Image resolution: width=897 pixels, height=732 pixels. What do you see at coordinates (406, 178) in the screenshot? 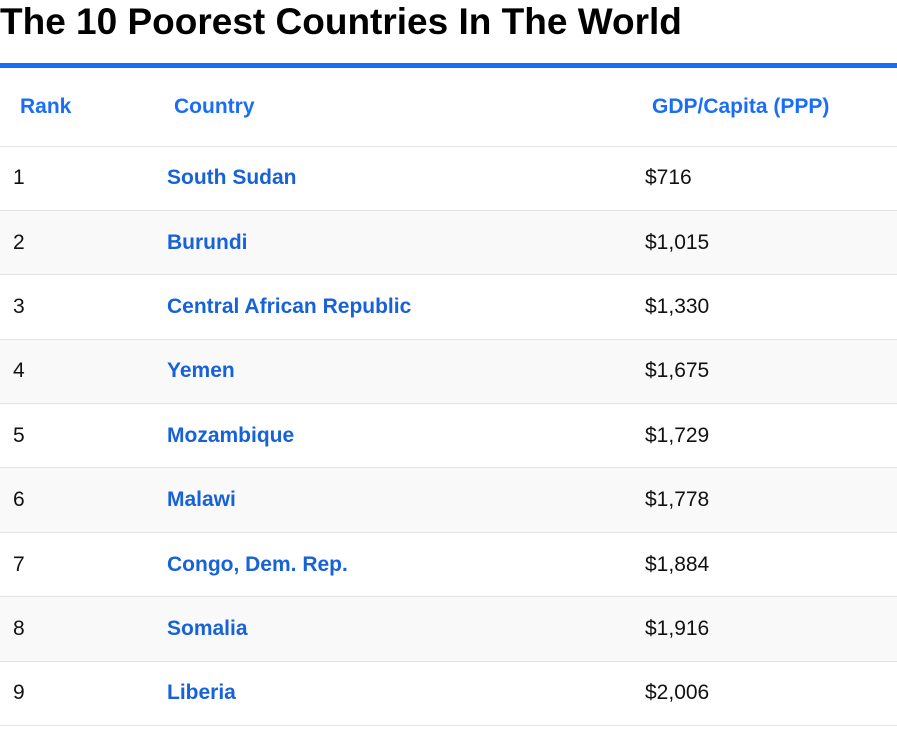
I see `country-cell: South Sudan` at bounding box center [406, 178].